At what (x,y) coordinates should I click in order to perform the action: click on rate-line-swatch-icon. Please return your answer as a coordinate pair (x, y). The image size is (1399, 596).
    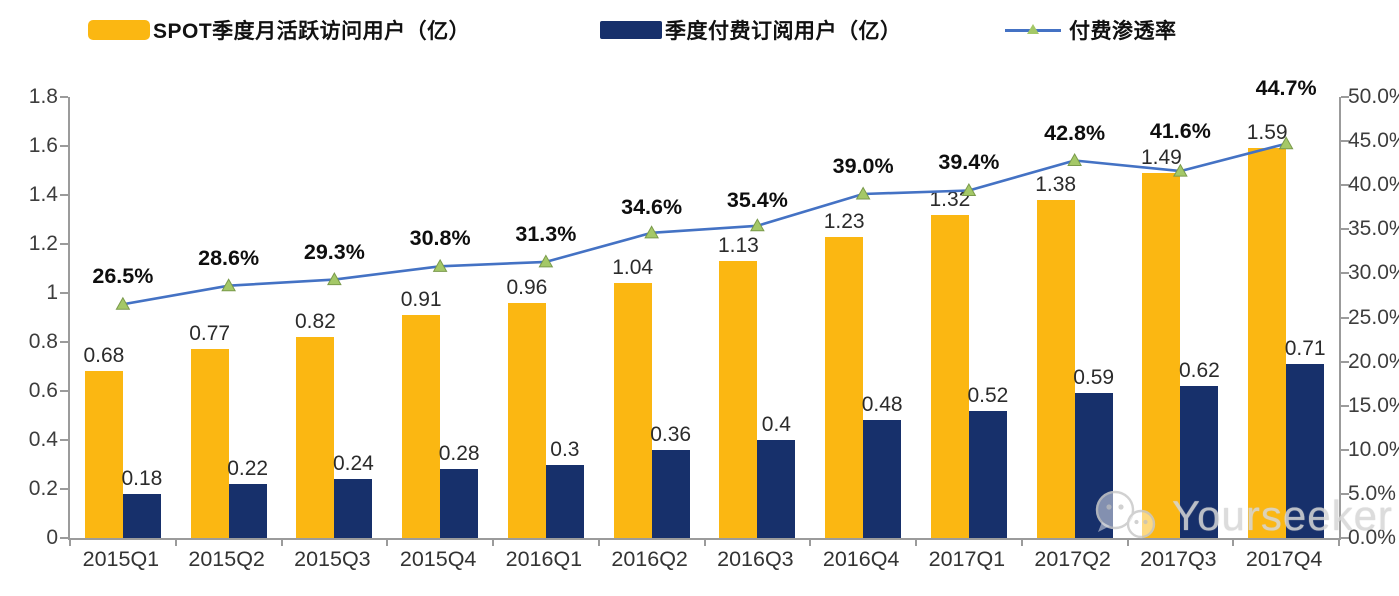
    Looking at the image, I should click on (1033, 30).